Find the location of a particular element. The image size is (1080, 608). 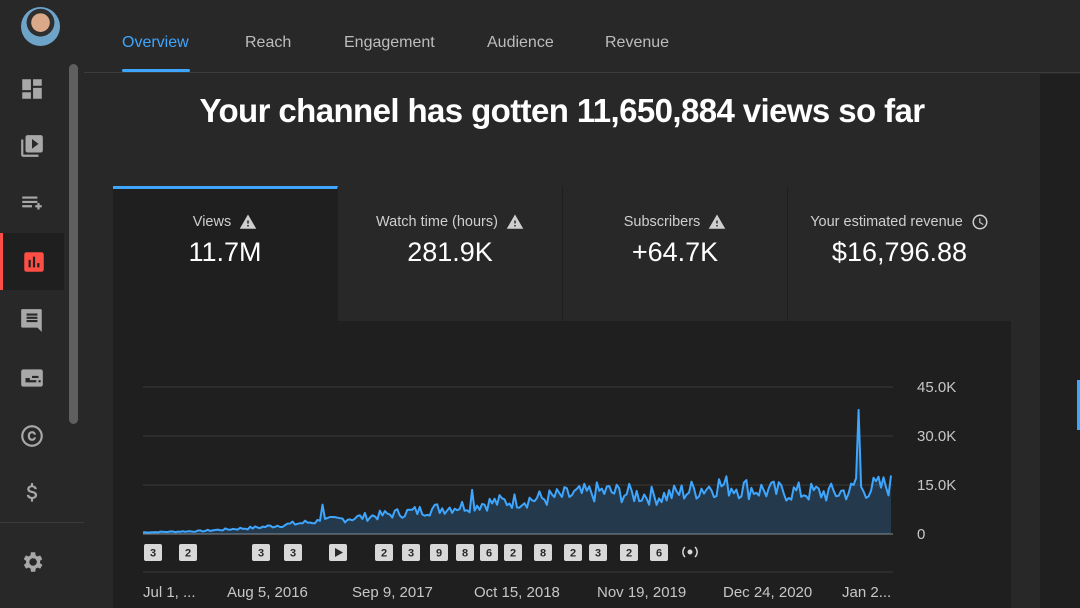

dashboard-icon is located at coordinates (32, 88).